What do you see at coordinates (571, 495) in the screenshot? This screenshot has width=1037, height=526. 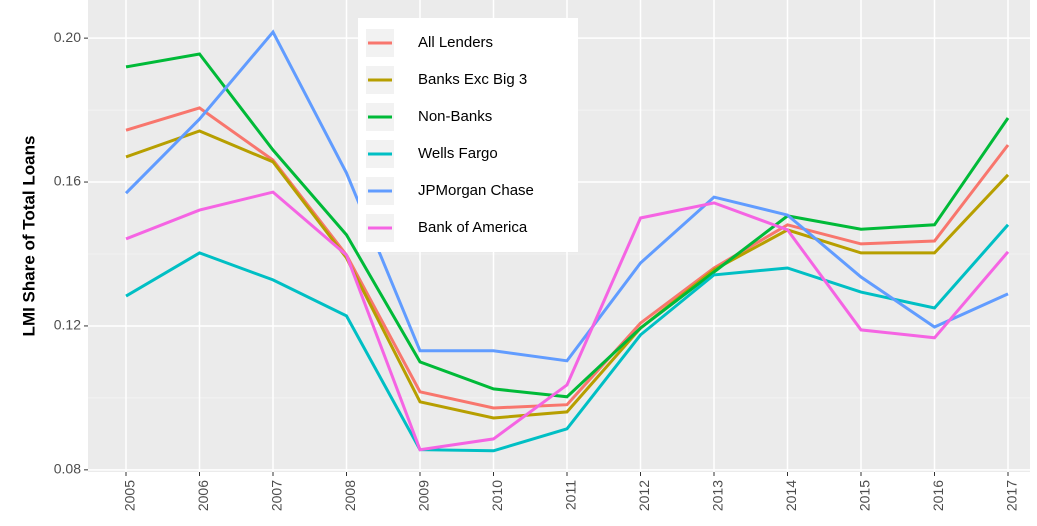 I see `x-tick-label: 2011` at bounding box center [571, 495].